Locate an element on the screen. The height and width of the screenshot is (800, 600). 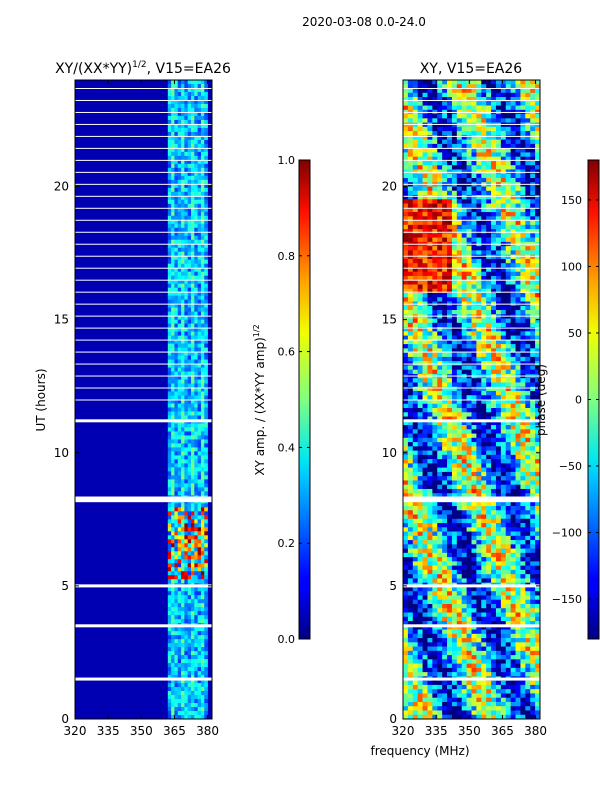
flagged-row is located at coordinates (143, 376).